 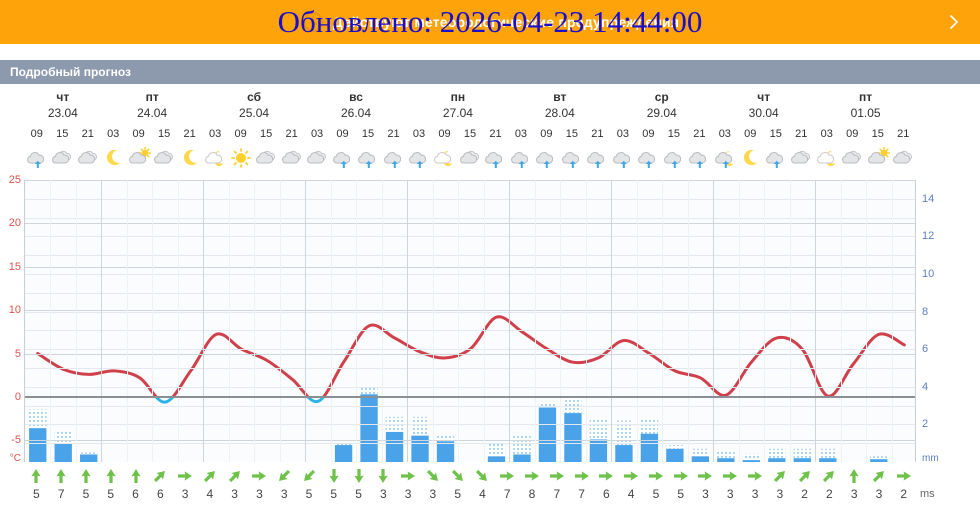 I want to click on wind-speed-value: 4, so click(x=631, y=494).